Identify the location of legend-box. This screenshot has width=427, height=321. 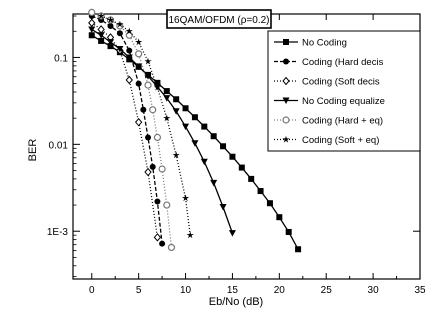
(344, 91).